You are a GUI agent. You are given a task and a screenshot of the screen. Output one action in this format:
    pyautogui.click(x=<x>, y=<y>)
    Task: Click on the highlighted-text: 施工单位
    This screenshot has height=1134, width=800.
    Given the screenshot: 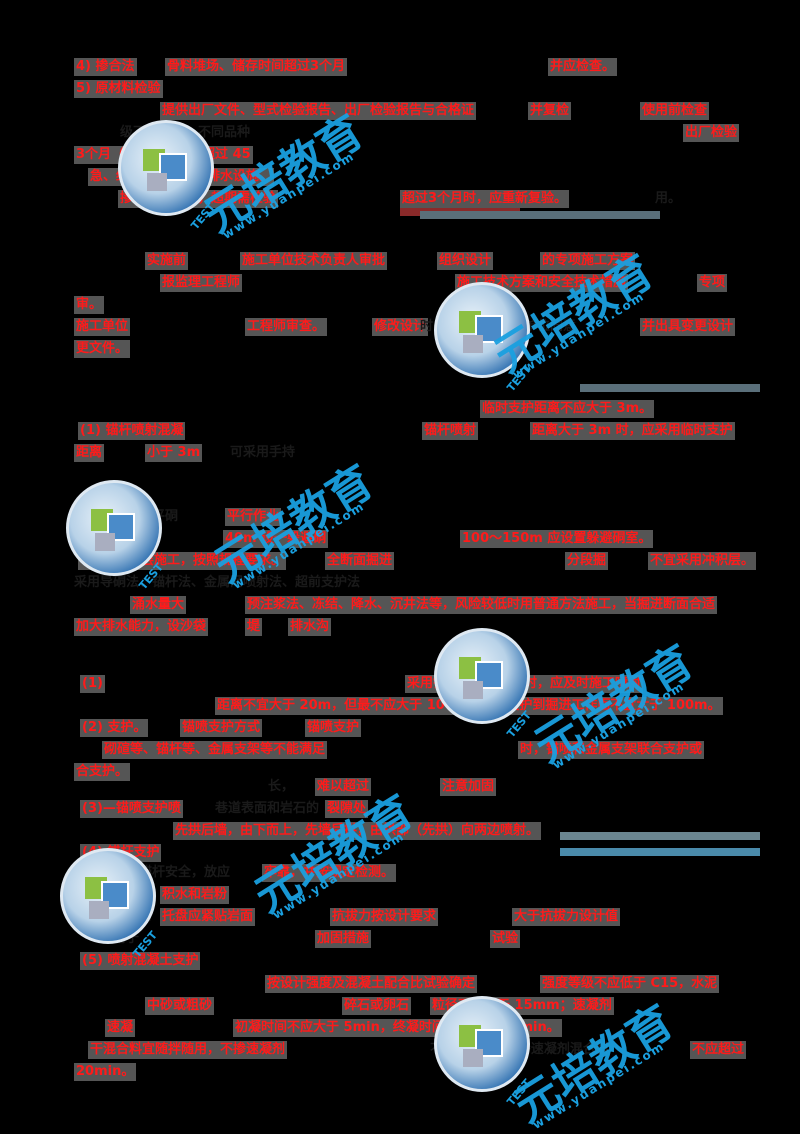 What is the action you would take?
    pyautogui.click(x=102, y=327)
    